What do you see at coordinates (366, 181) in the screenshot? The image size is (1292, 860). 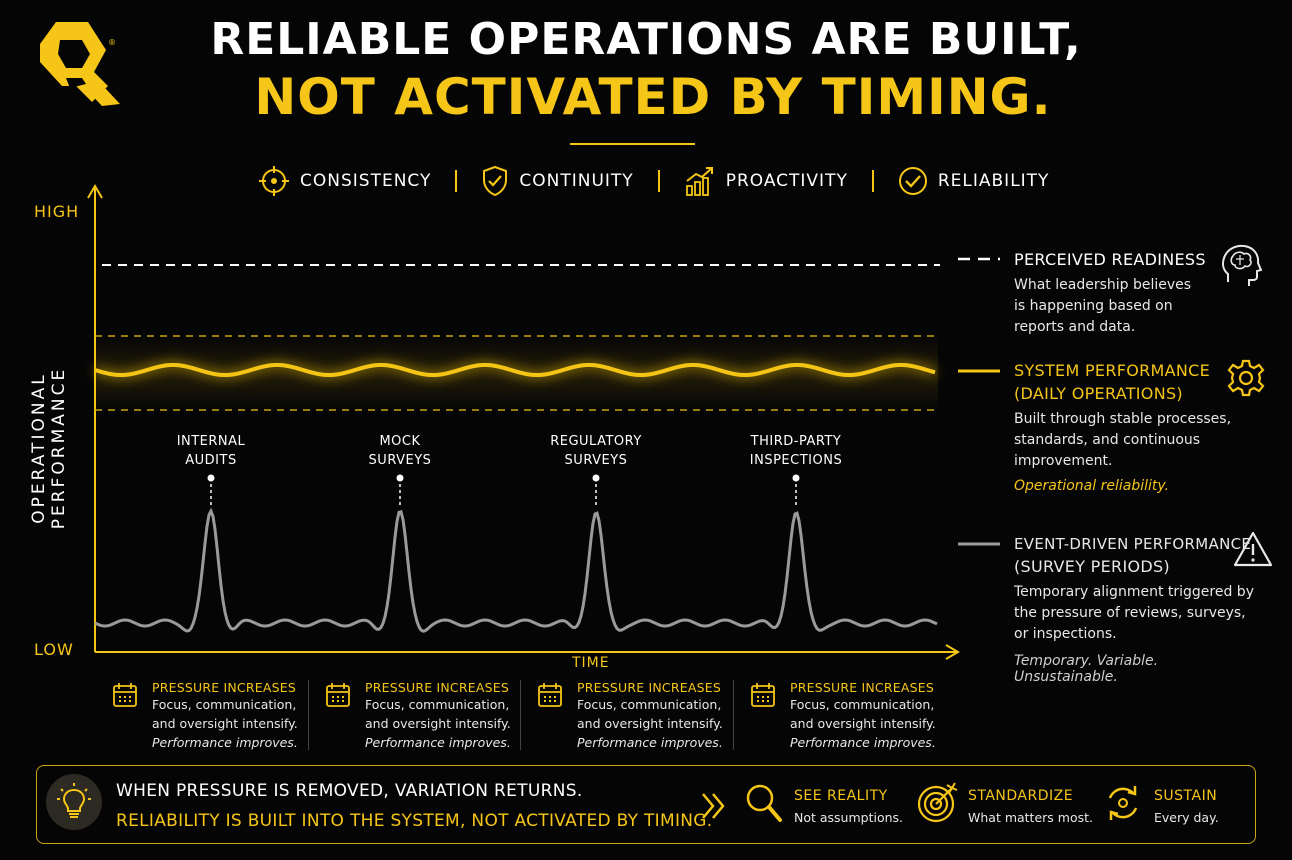 I see `pillar-label: CONSISTENCY` at bounding box center [366, 181].